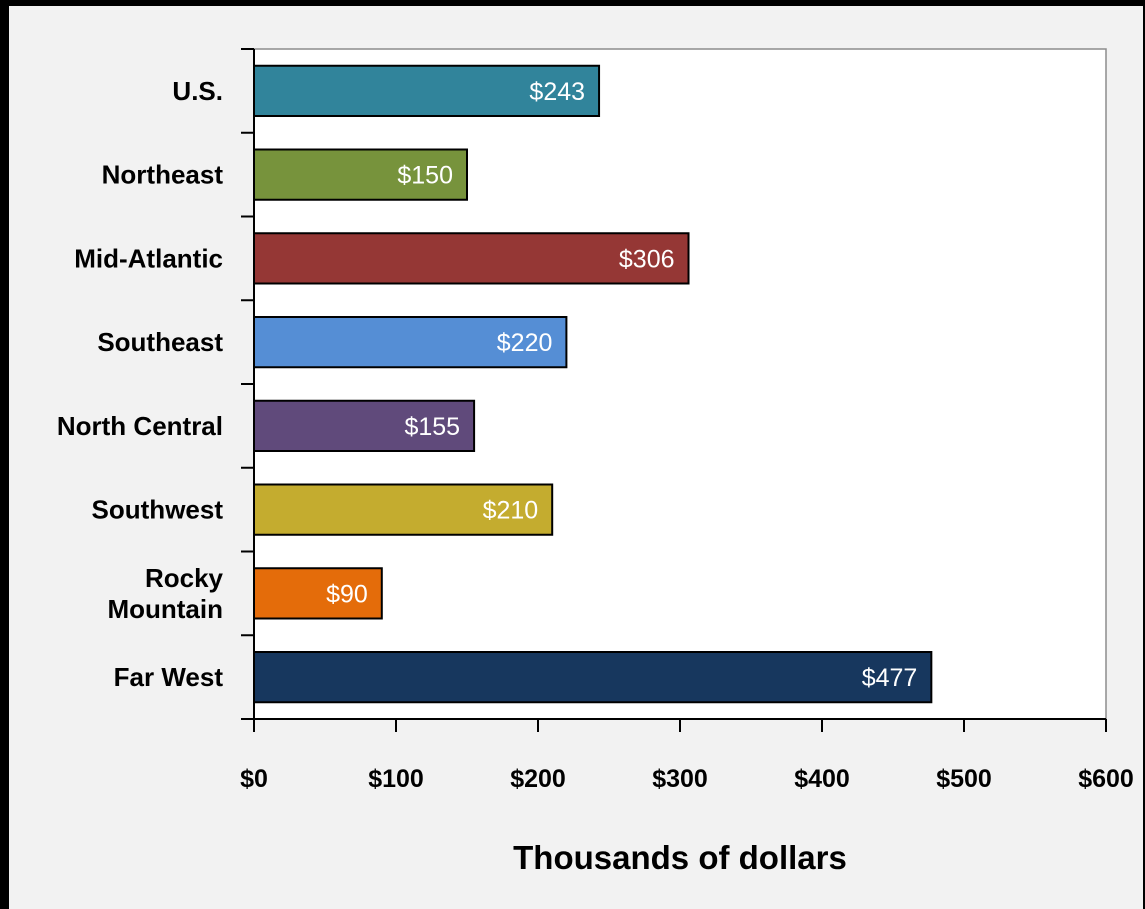  I want to click on category-label-4: North Central, so click(140, 426).